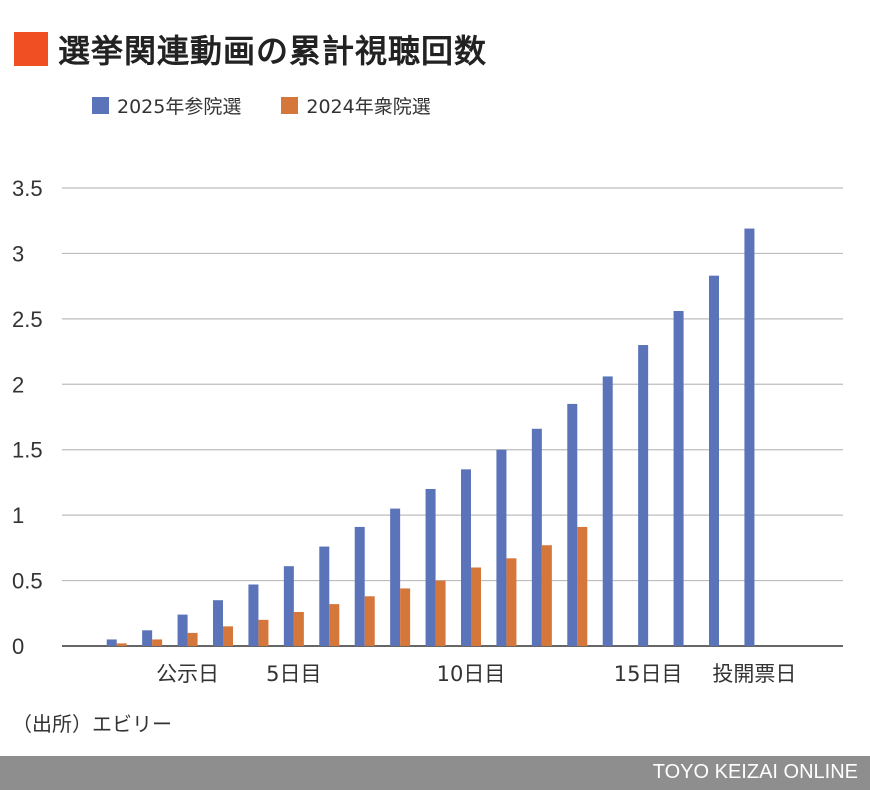 The width and height of the screenshot is (870, 790). What do you see at coordinates (290, 105) in the screenshot?
I see `legend-swatch-2024` at bounding box center [290, 105].